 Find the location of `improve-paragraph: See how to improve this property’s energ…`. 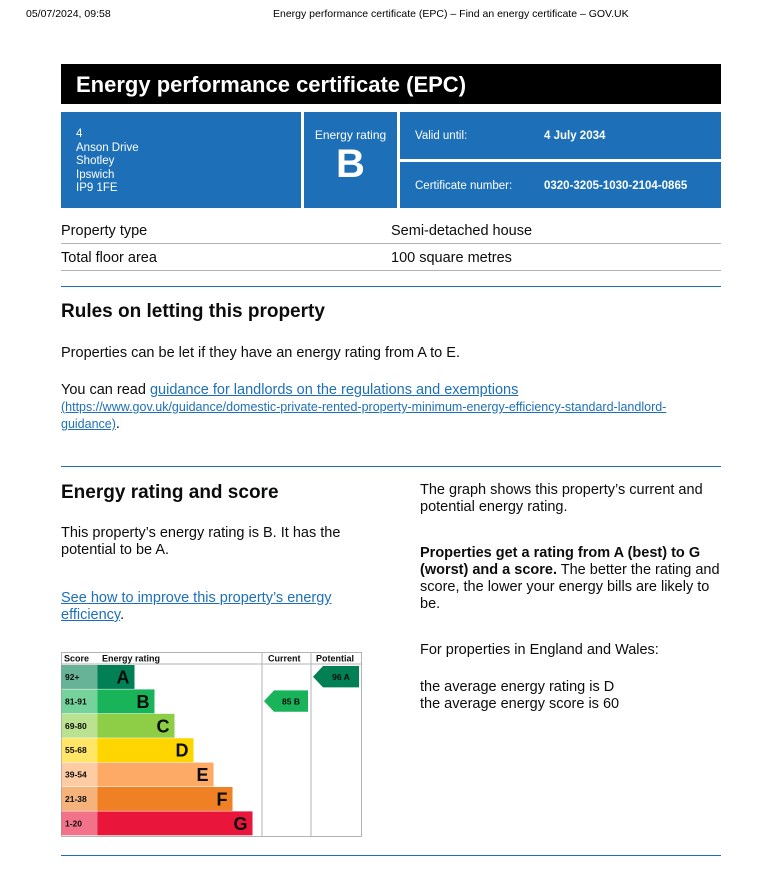

improve-paragraph: See how to improve this property’s energ… is located at coordinates (211, 607).